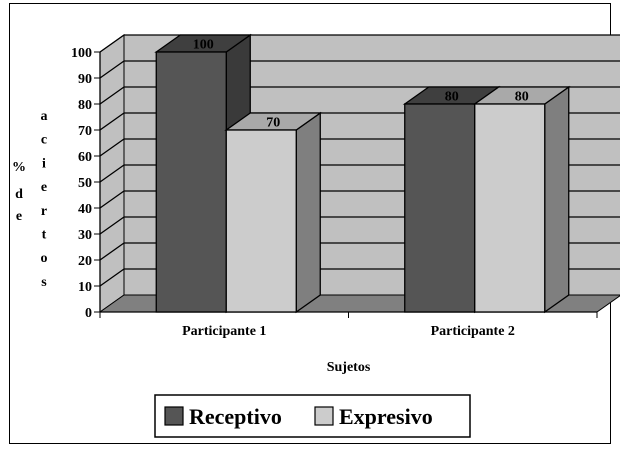 This screenshot has width=620, height=456. I want to click on y-tick-label: 70, so click(85, 131).